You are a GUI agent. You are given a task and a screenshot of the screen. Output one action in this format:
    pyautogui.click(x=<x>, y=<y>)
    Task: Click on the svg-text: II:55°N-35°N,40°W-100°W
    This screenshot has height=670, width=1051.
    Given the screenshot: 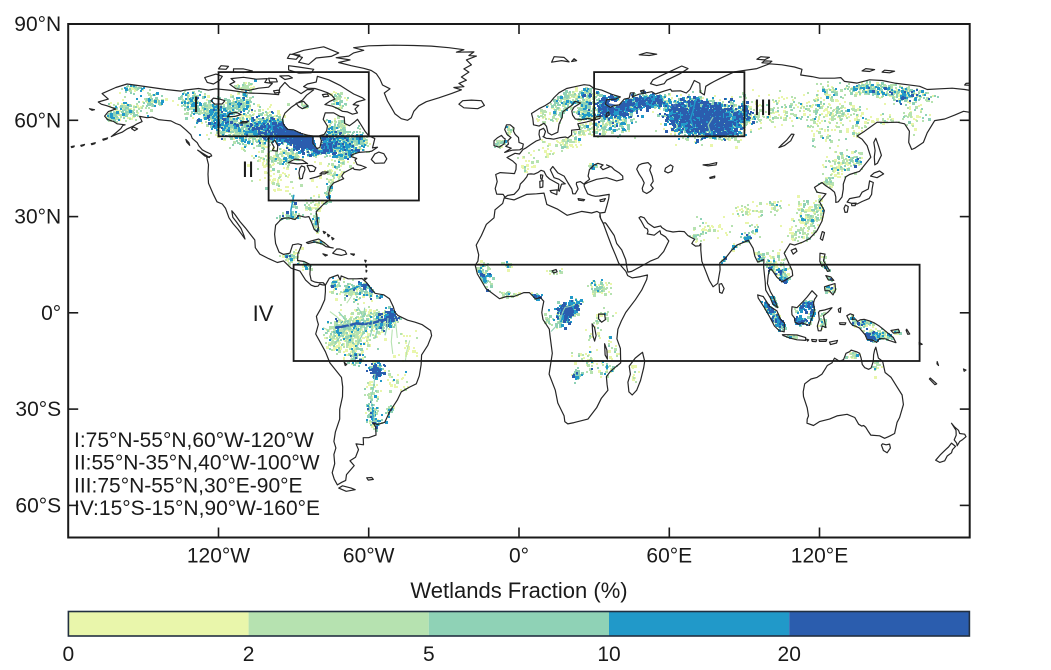 What is the action you would take?
    pyautogui.click(x=197, y=463)
    